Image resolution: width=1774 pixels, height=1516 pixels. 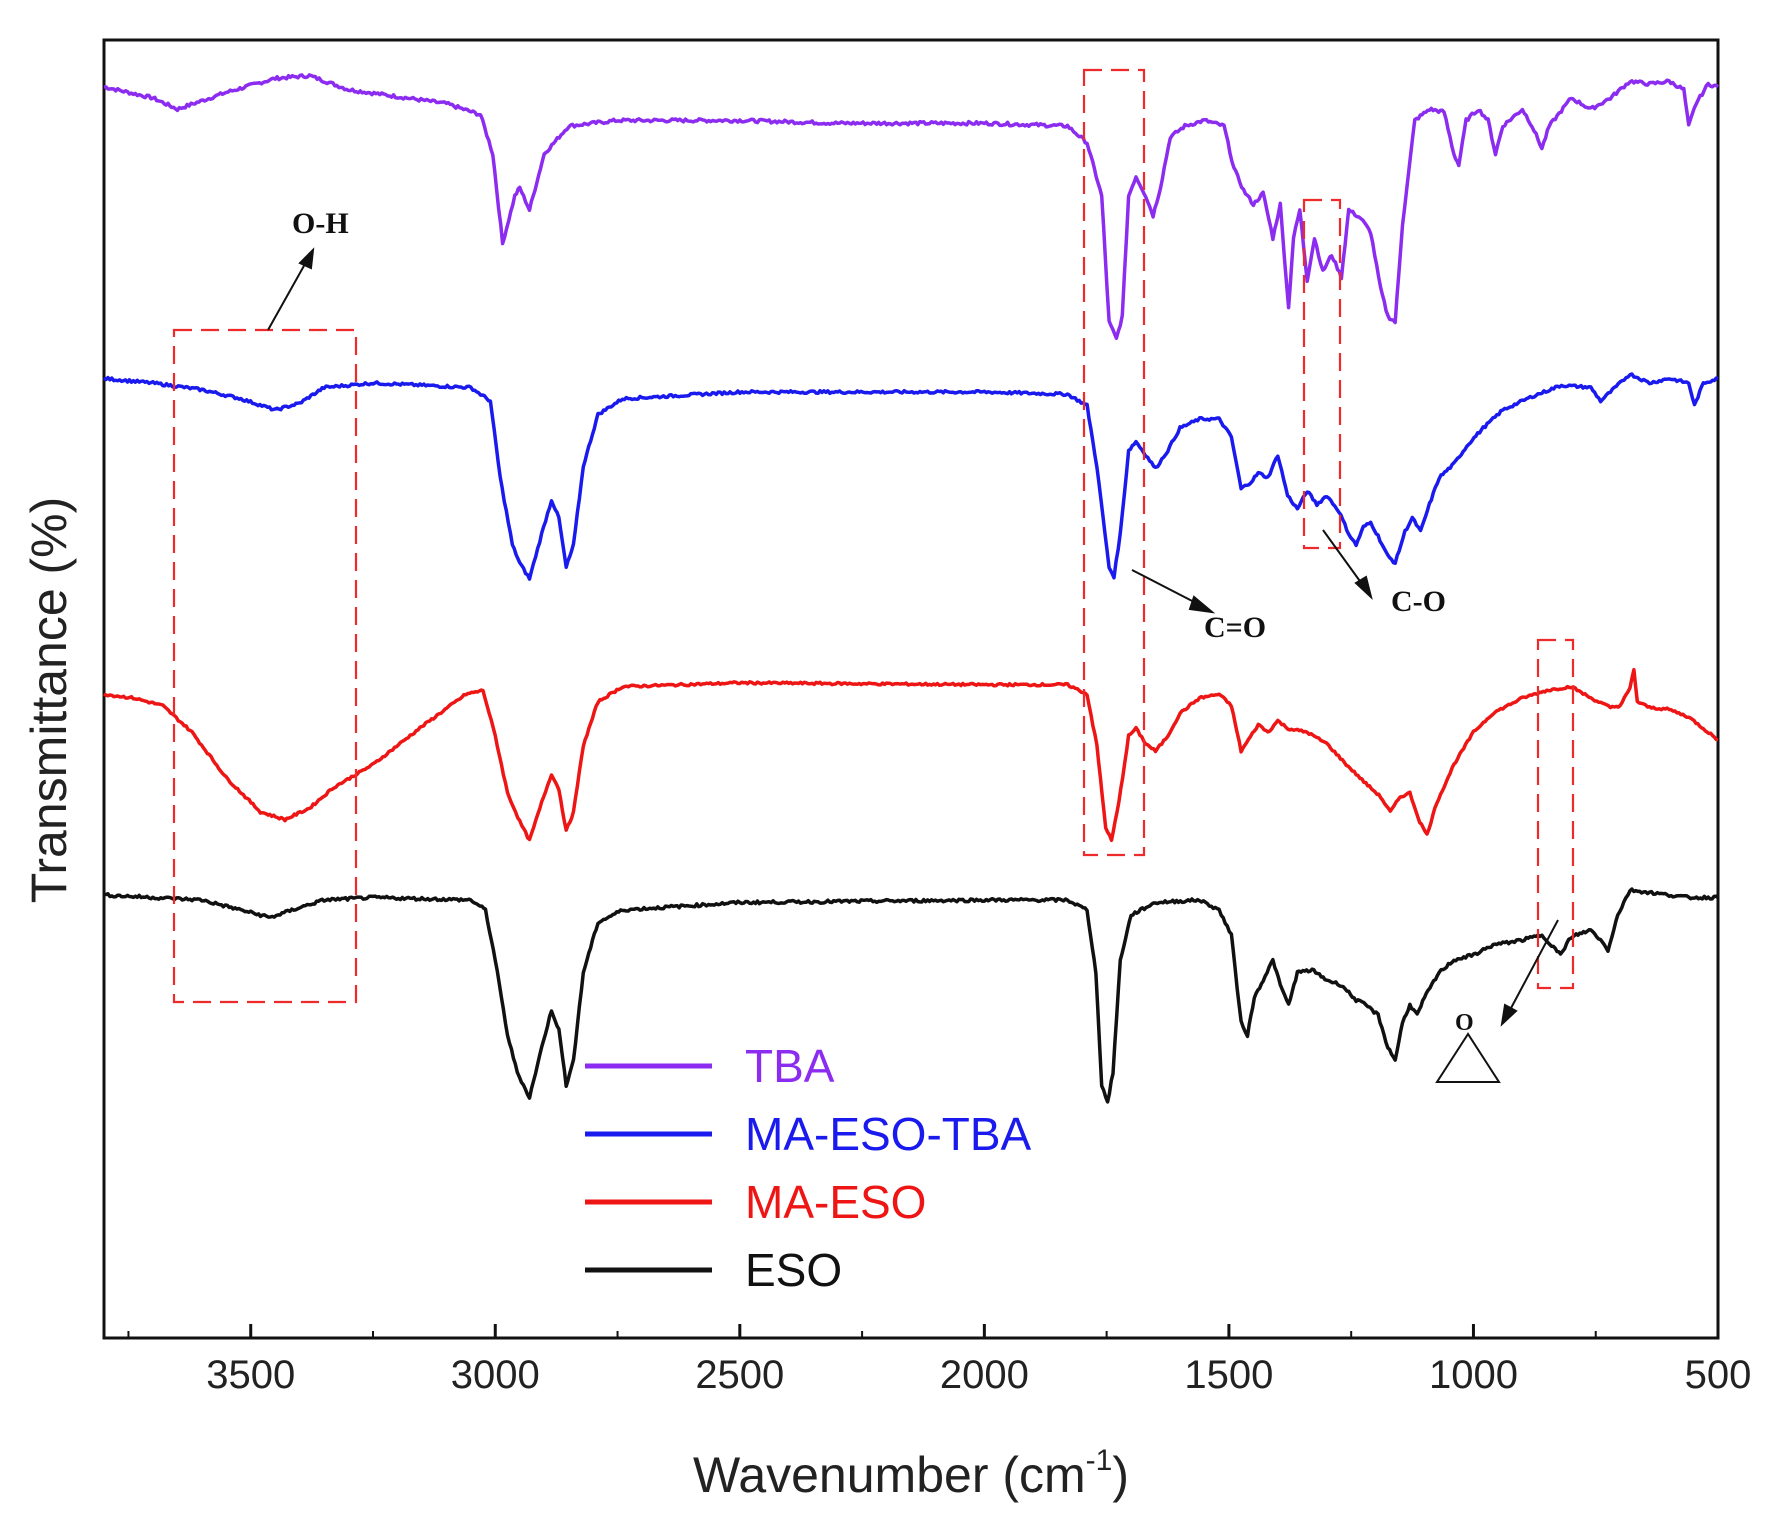 What do you see at coordinates (1228, 1375) in the screenshot?
I see `x-tick-label: 1500` at bounding box center [1228, 1375].